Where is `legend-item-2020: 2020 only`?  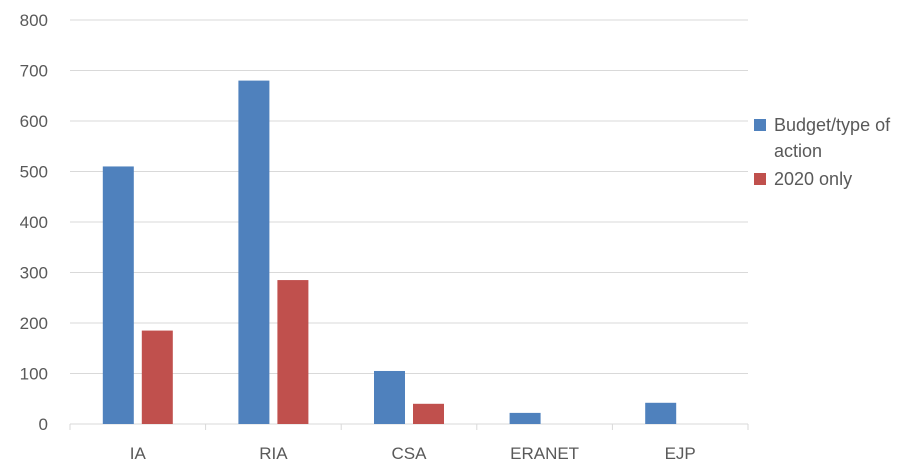 legend-item-2020: 2020 only is located at coordinates (836, 179).